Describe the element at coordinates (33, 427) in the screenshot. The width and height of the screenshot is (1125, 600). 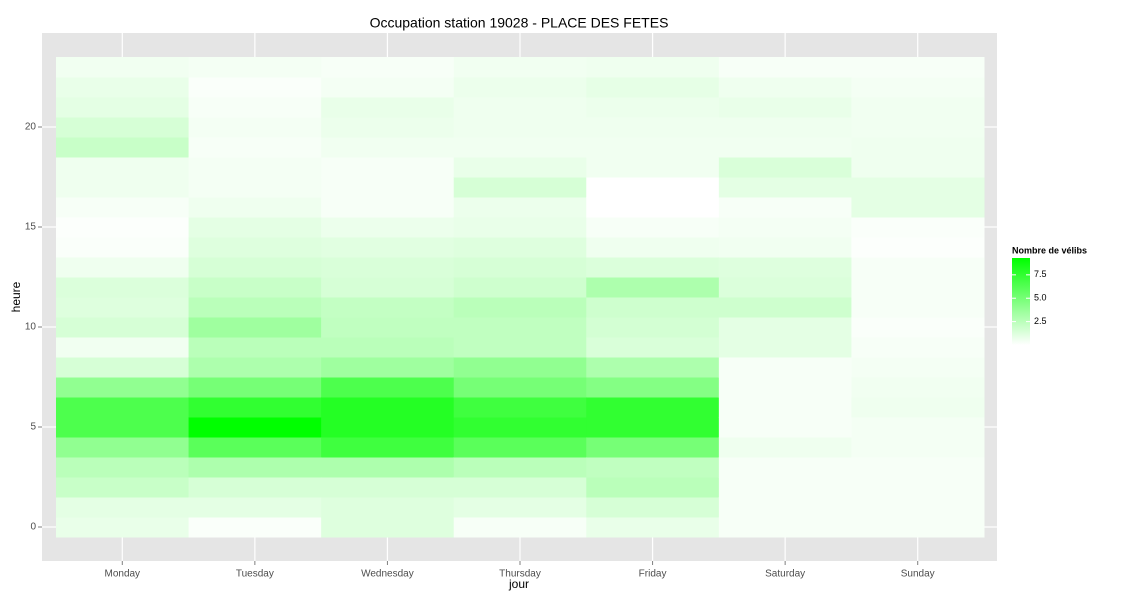
I see `y-tick-label: 5` at that location.